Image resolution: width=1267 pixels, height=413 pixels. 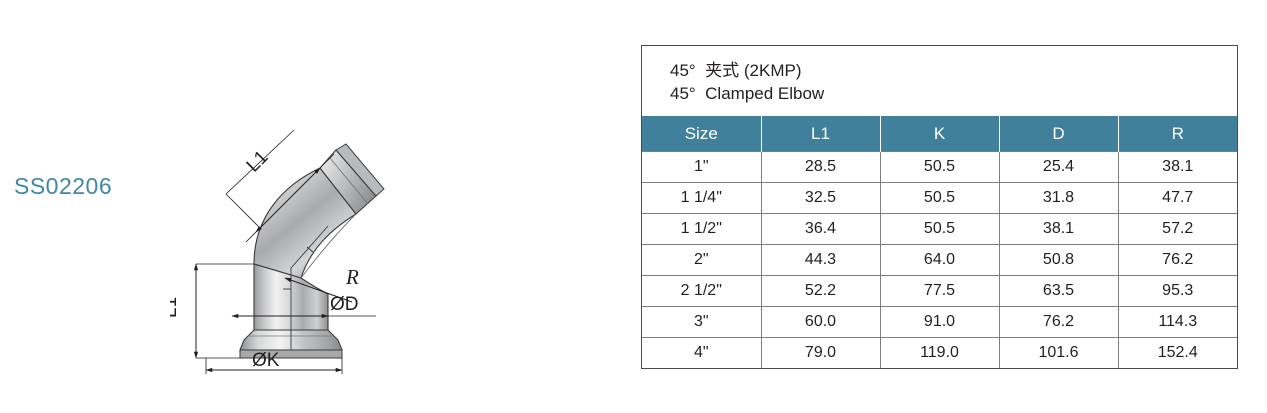 I want to click on table-row: 2 1/2" 52.2 77.5 63.5 95.3, so click(x=939, y=291).